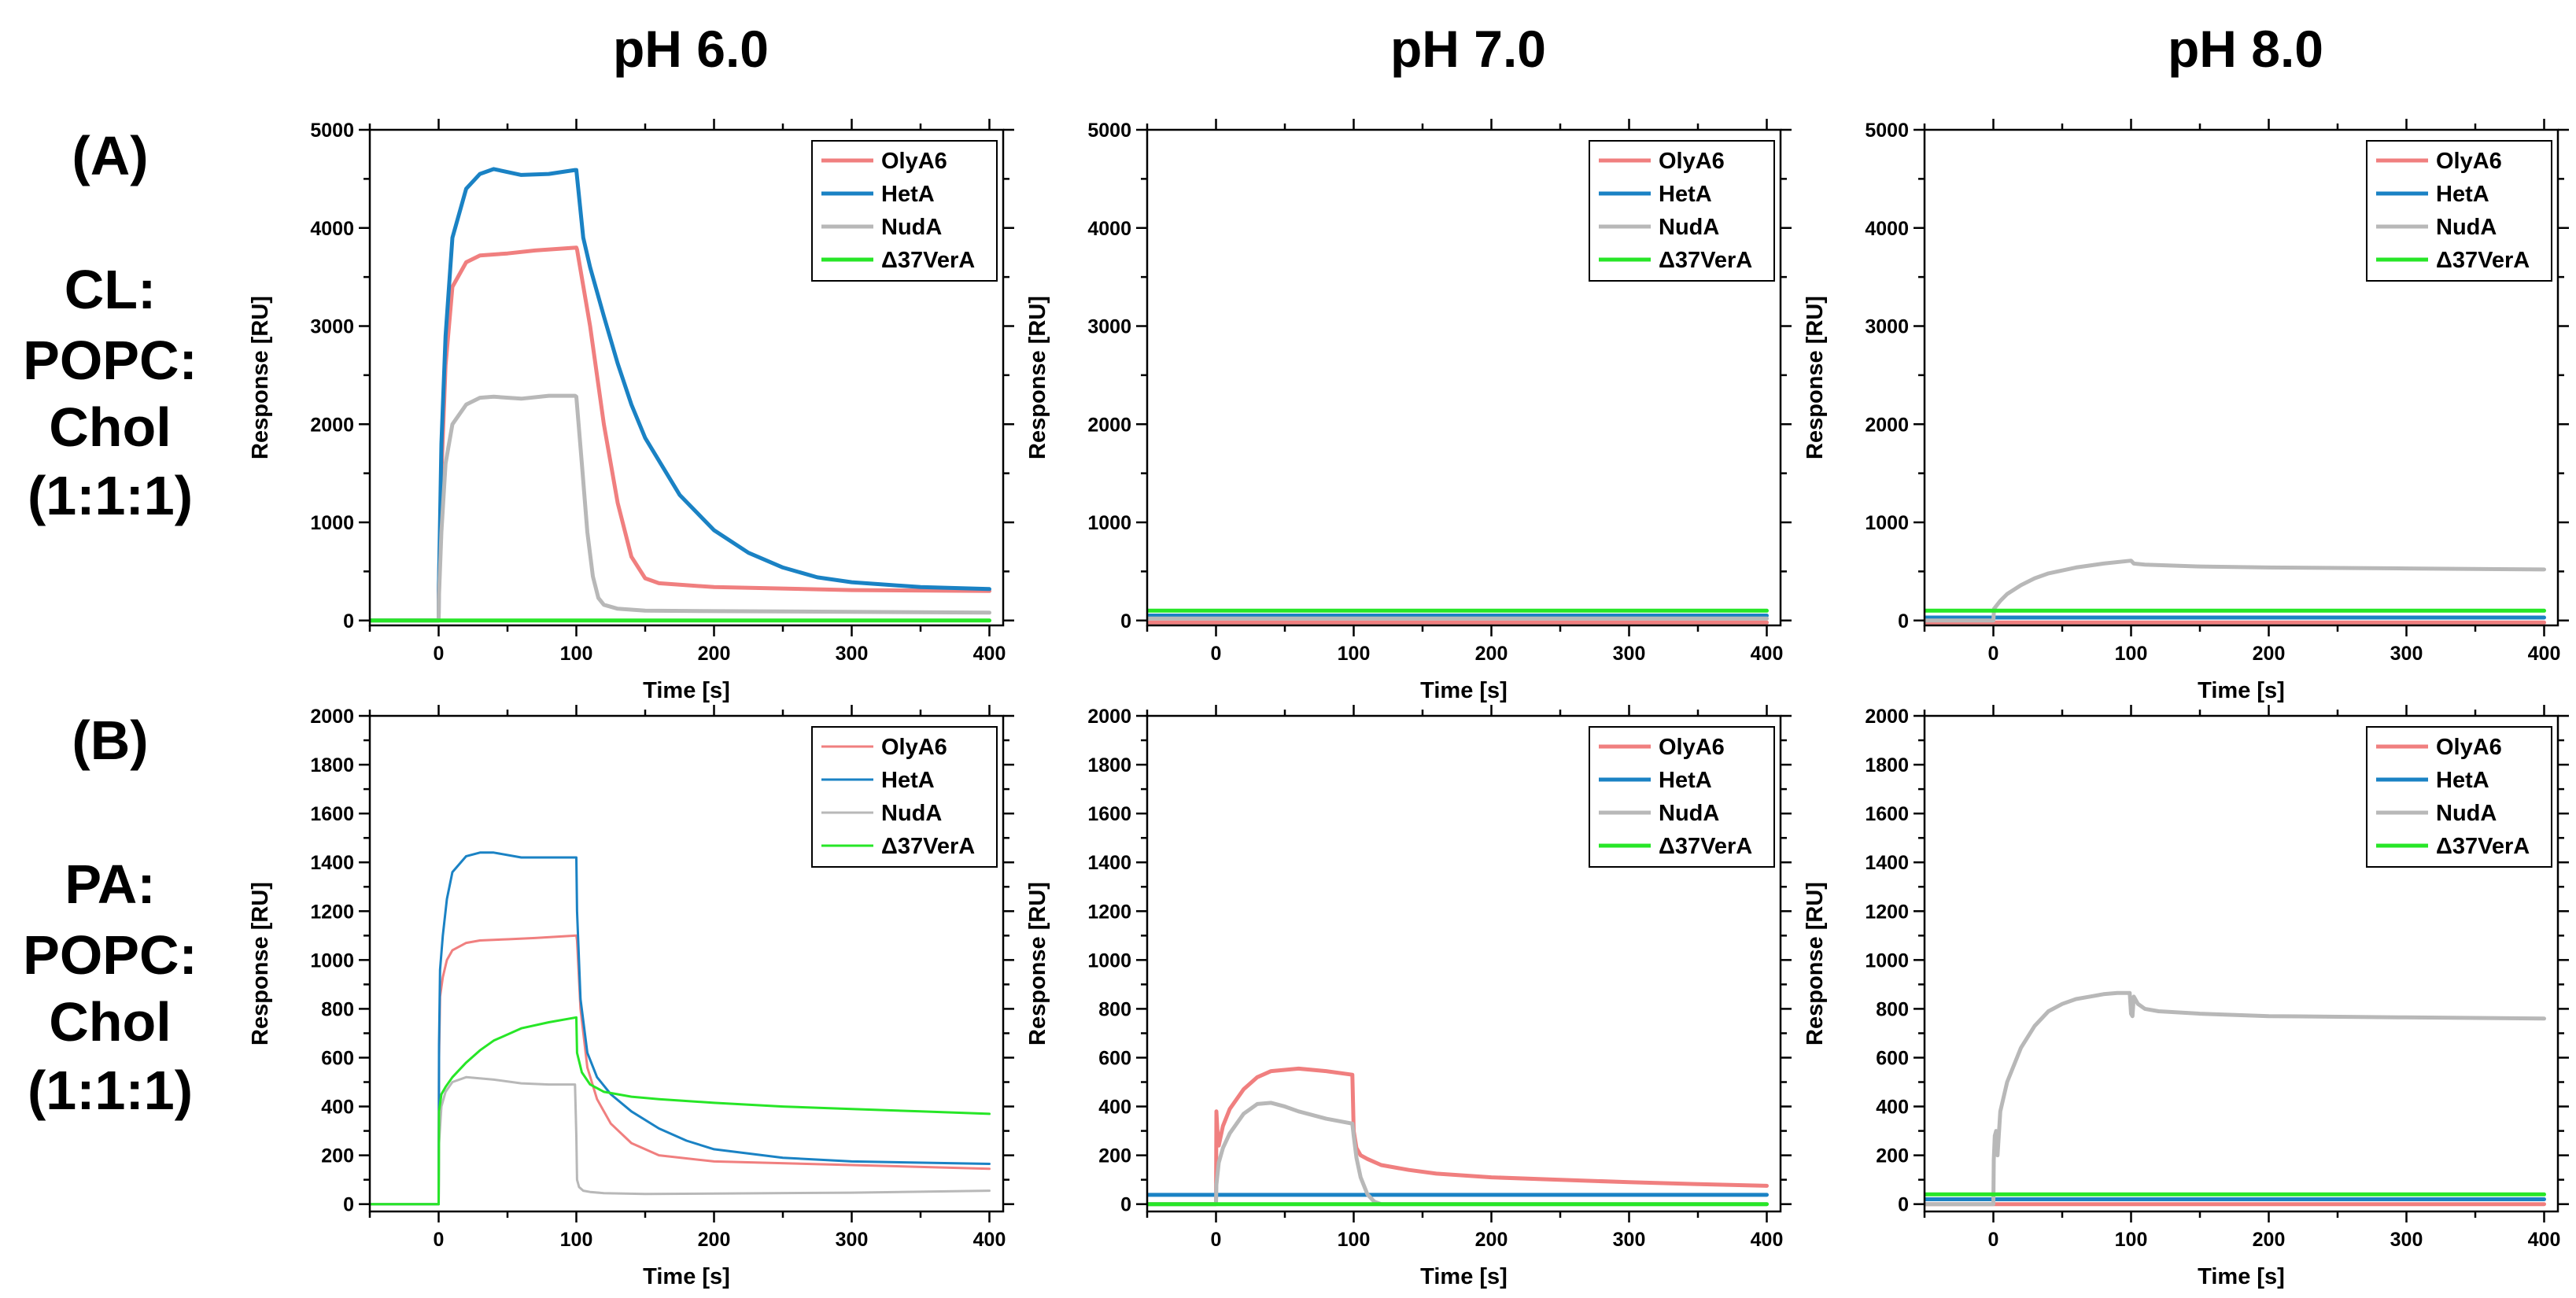 This screenshot has height=1298, width=2576. Describe the element at coordinates (110, 360) in the screenshot. I see `row-a-label-line-2: POPC:` at that location.